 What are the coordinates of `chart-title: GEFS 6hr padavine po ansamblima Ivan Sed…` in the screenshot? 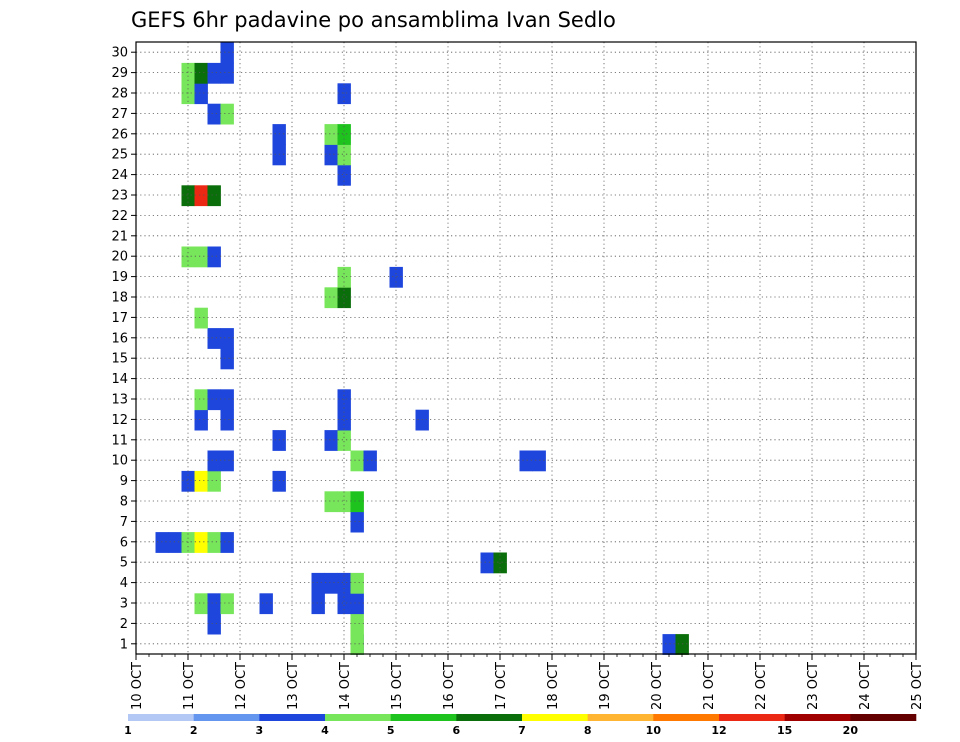 It's located at (373, 20).